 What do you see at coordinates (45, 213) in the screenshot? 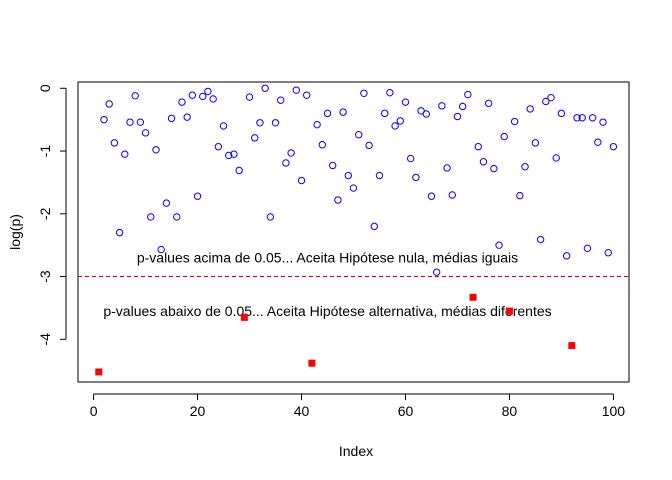
I see `y-tick-label: -2` at bounding box center [45, 213].